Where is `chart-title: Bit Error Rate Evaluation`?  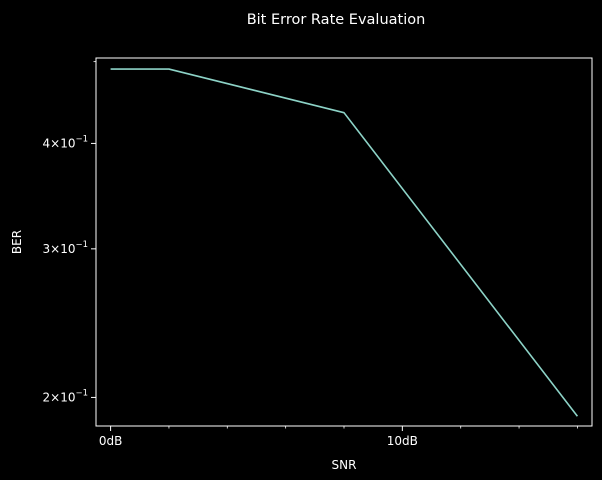 chart-title: Bit Error Rate Evaluation is located at coordinates (336, 20).